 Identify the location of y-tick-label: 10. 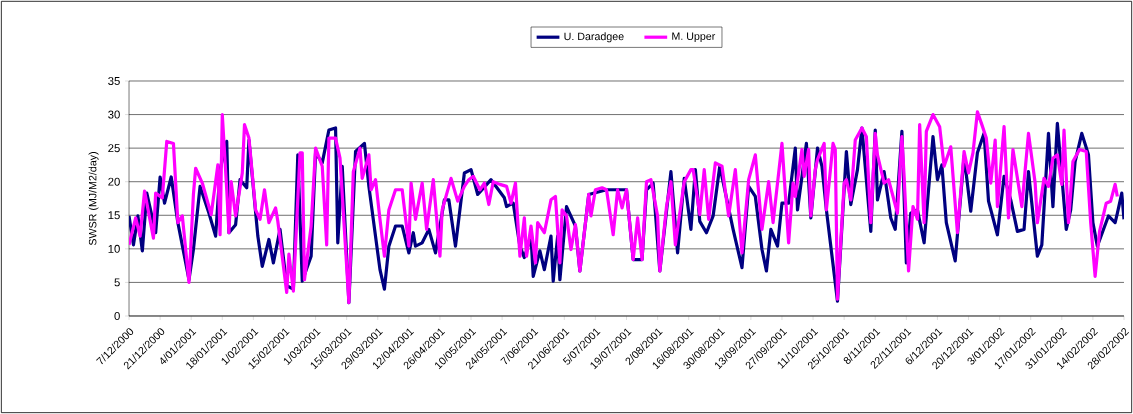
(114, 248).